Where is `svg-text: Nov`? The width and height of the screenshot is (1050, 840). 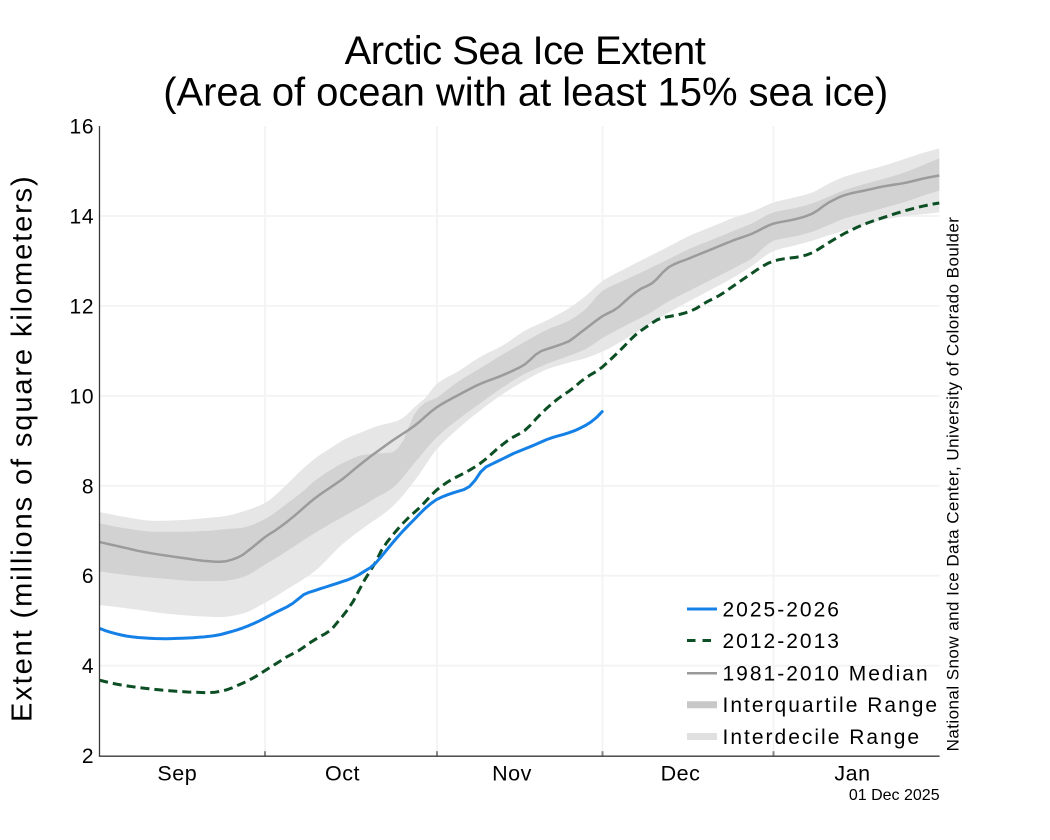
svg-text: Nov is located at coordinates (512, 774).